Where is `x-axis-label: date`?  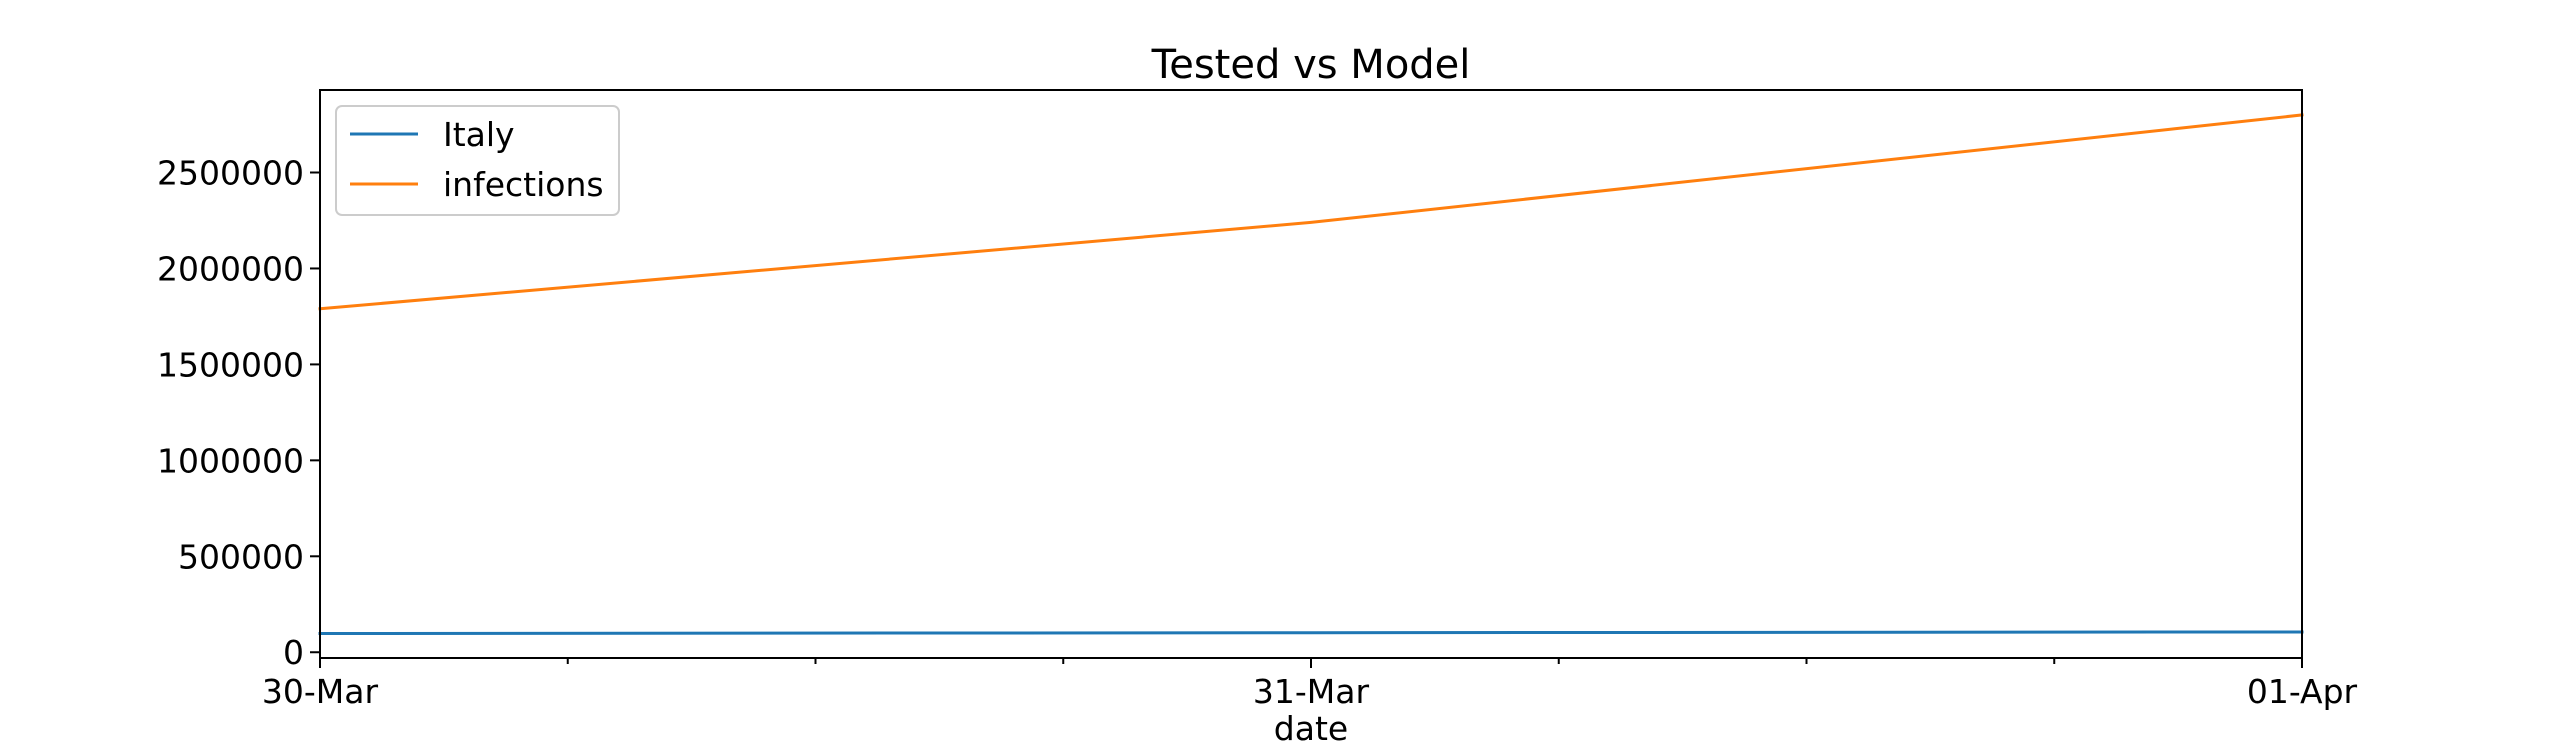
x-axis-label: date is located at coordinates (1311, 728).